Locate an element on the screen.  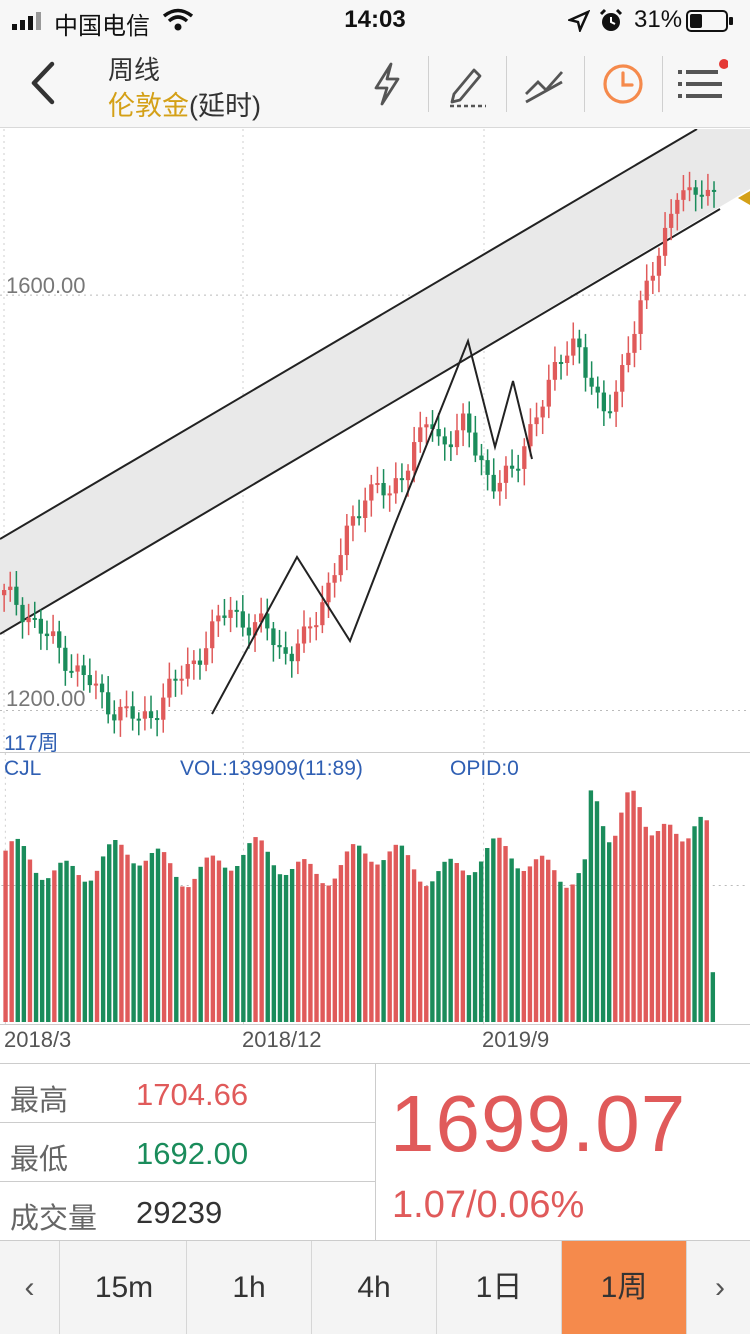
tab-4h: 4h is located at coordinates (374, 1287).